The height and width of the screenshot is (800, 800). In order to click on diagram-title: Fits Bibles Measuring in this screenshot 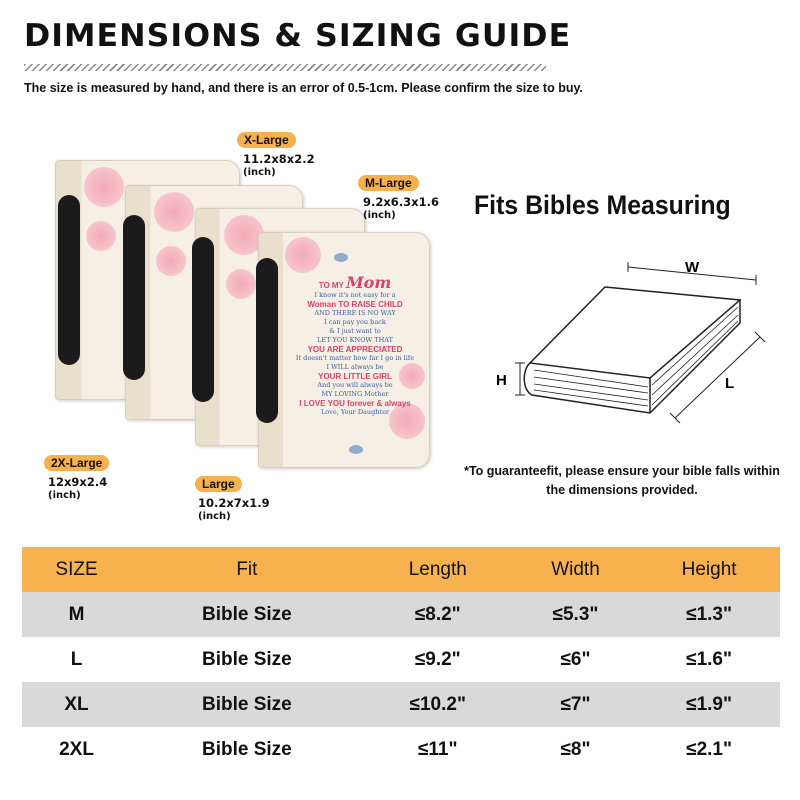, I will do `click(602, 205)`.